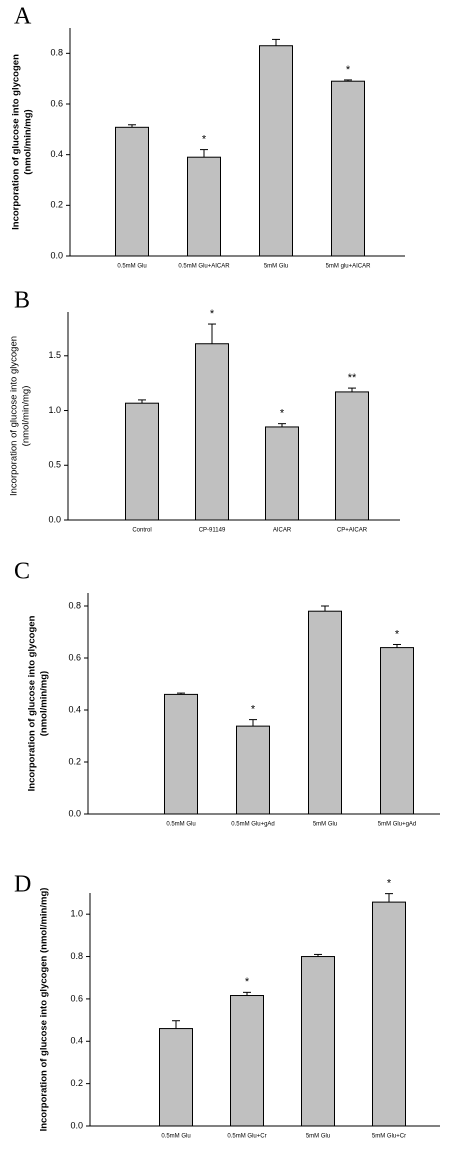 This screenshot has width=459, height=1149. I want to click on x-tick-label: 0.5mM Glu+Cr, so click(246, 1137).